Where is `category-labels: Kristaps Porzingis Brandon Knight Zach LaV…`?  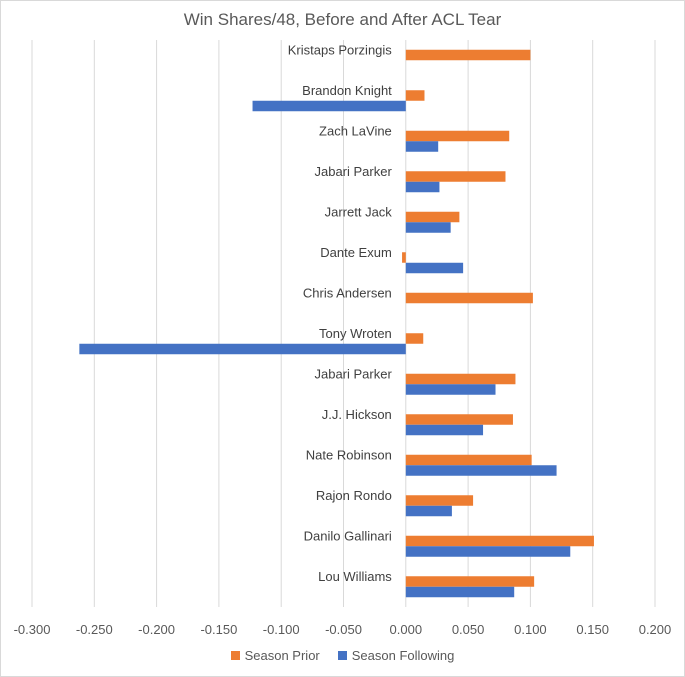 category-labels: Kristaps Porzingis Brandon Knight Zach LaV… is located at coordinates (340, 313).